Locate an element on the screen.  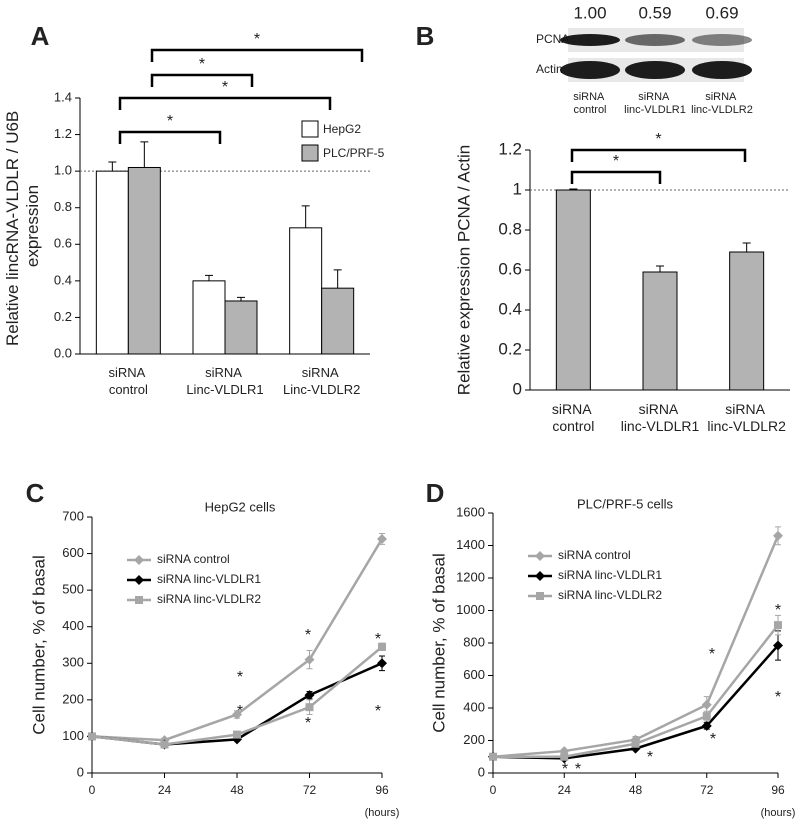
y-tick-label: 1600 is located at coordinates (470, 511).